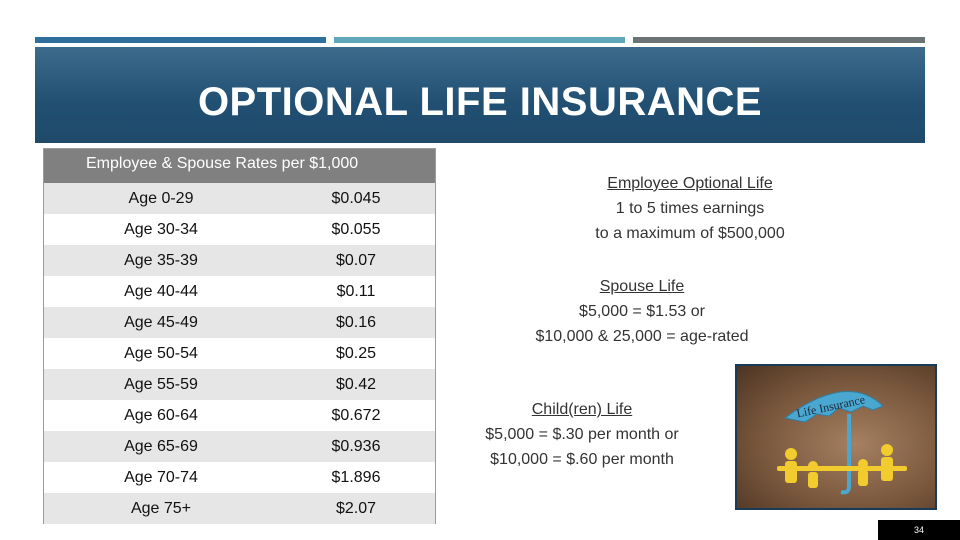 The width and height of the screenshot is (960, 540). Describe the element at coordinates (239, 508) in the screenshot. I see `table-row: Age 75+ $2.07` at that location.